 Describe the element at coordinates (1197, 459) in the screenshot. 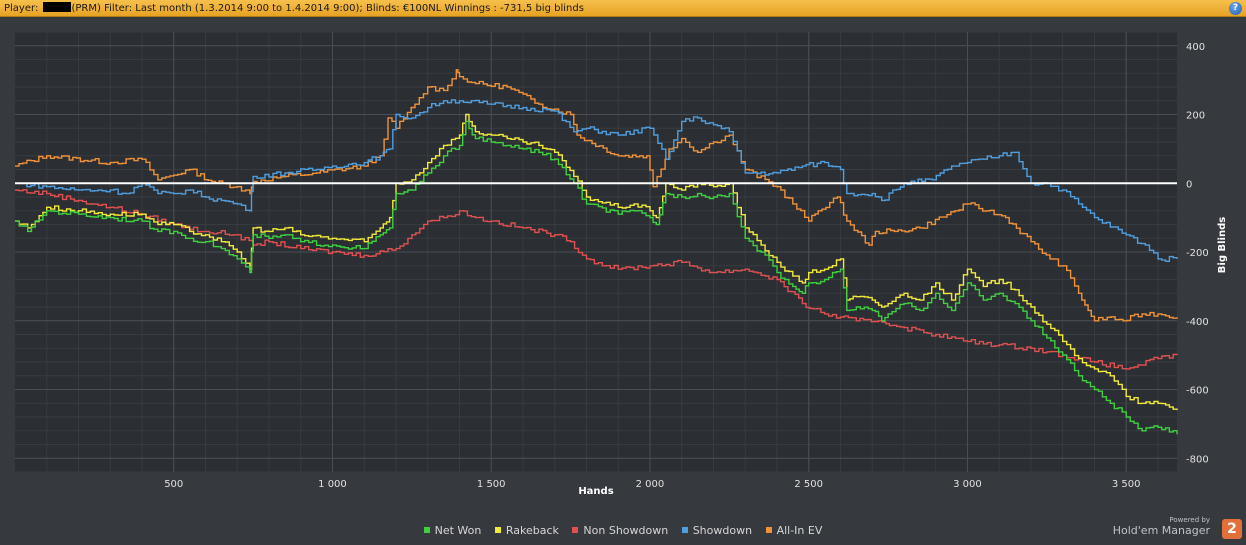

I see `y-tick-label: -800` at that location.